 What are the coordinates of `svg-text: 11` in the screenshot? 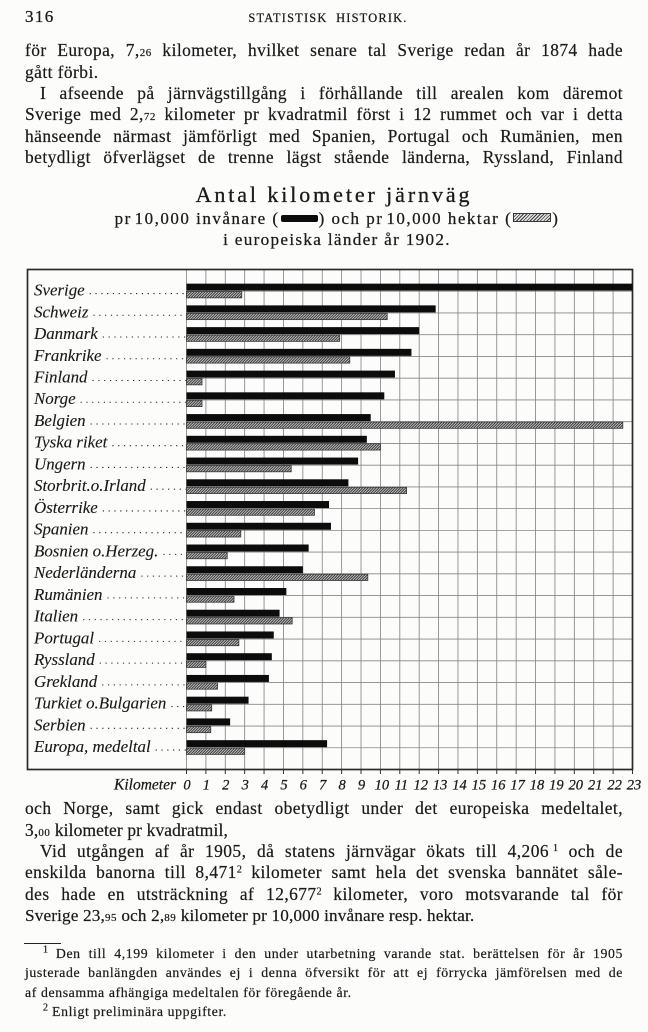 It's located at (401, 786).